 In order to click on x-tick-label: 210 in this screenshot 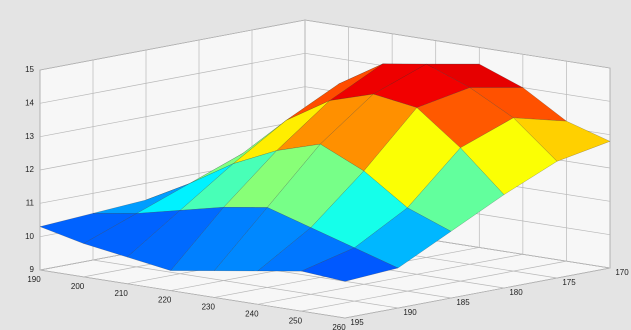, I will do `click(121, 293)`.